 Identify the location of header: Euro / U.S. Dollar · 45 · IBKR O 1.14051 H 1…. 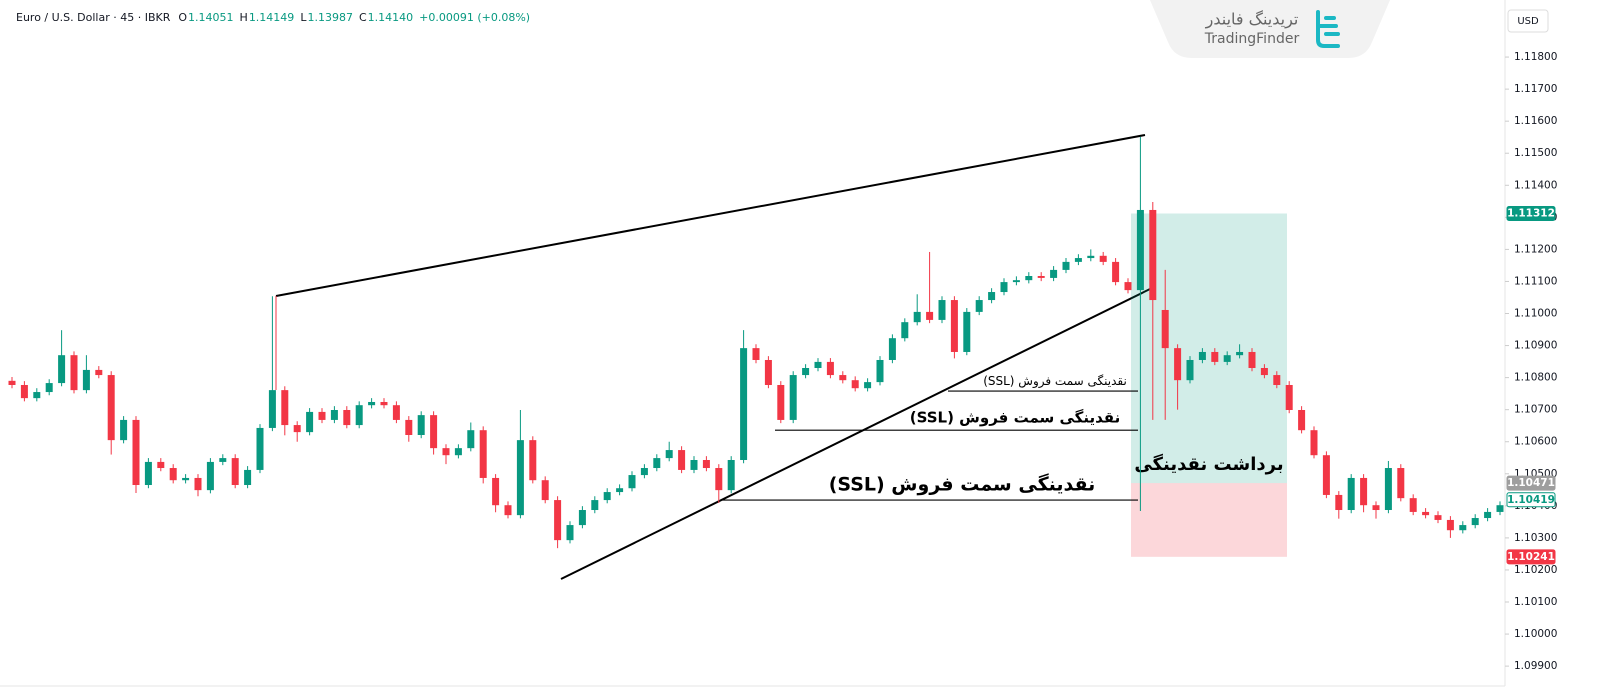
(273, 17).